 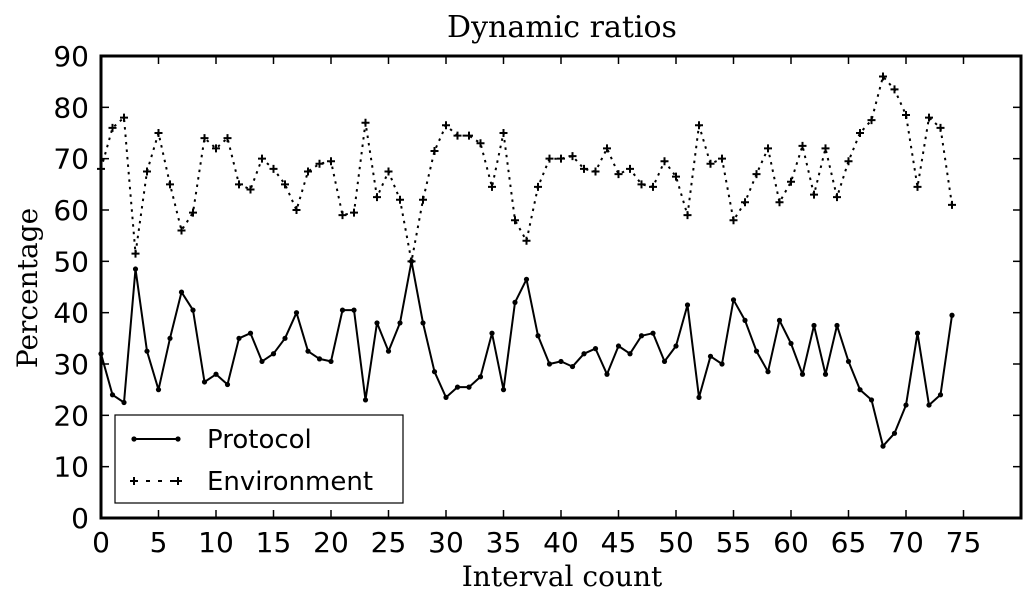 I want to click on x-axis-label: Interval count, so click(x=562, y=576).